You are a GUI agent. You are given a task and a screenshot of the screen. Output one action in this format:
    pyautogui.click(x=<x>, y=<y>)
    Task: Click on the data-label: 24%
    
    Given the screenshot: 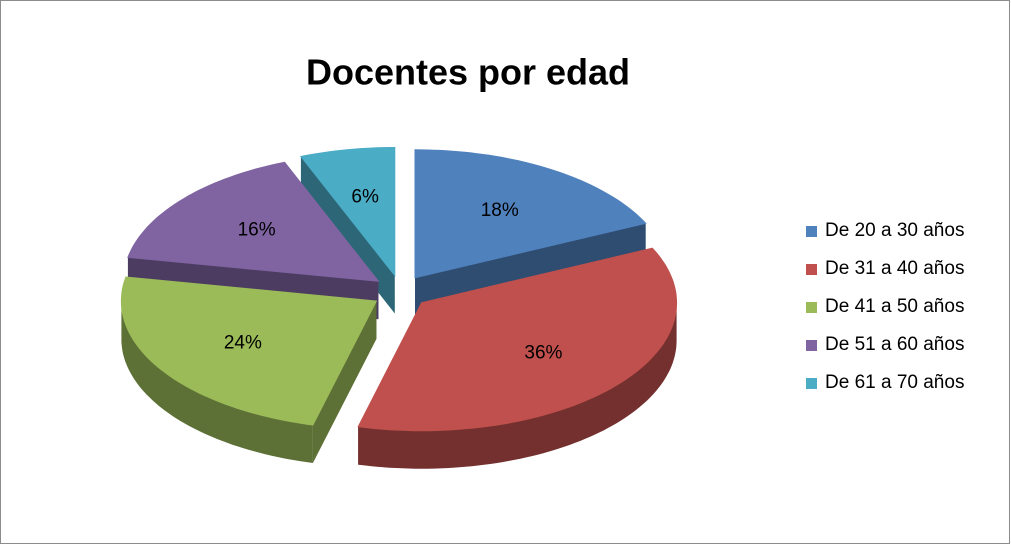 What is the action you would take?
    pyautogui.click(x=243, y=343)
    